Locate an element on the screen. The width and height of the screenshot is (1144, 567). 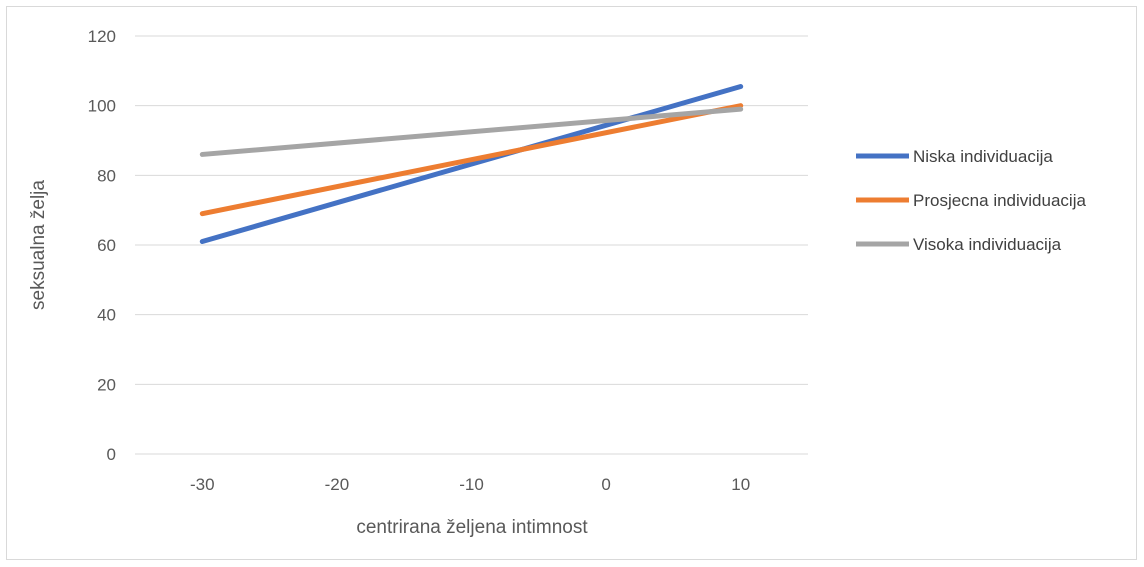
x-tick-label: 0 is located at coordinates (605, 484).